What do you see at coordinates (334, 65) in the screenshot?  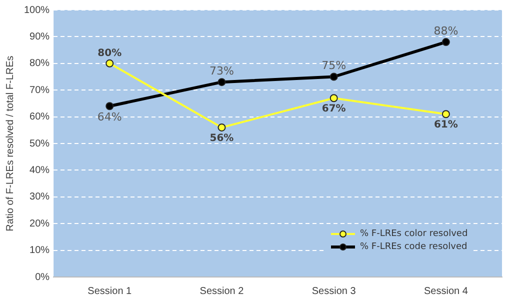 I see `data-label: 75%` at bounding box center [334, 65].